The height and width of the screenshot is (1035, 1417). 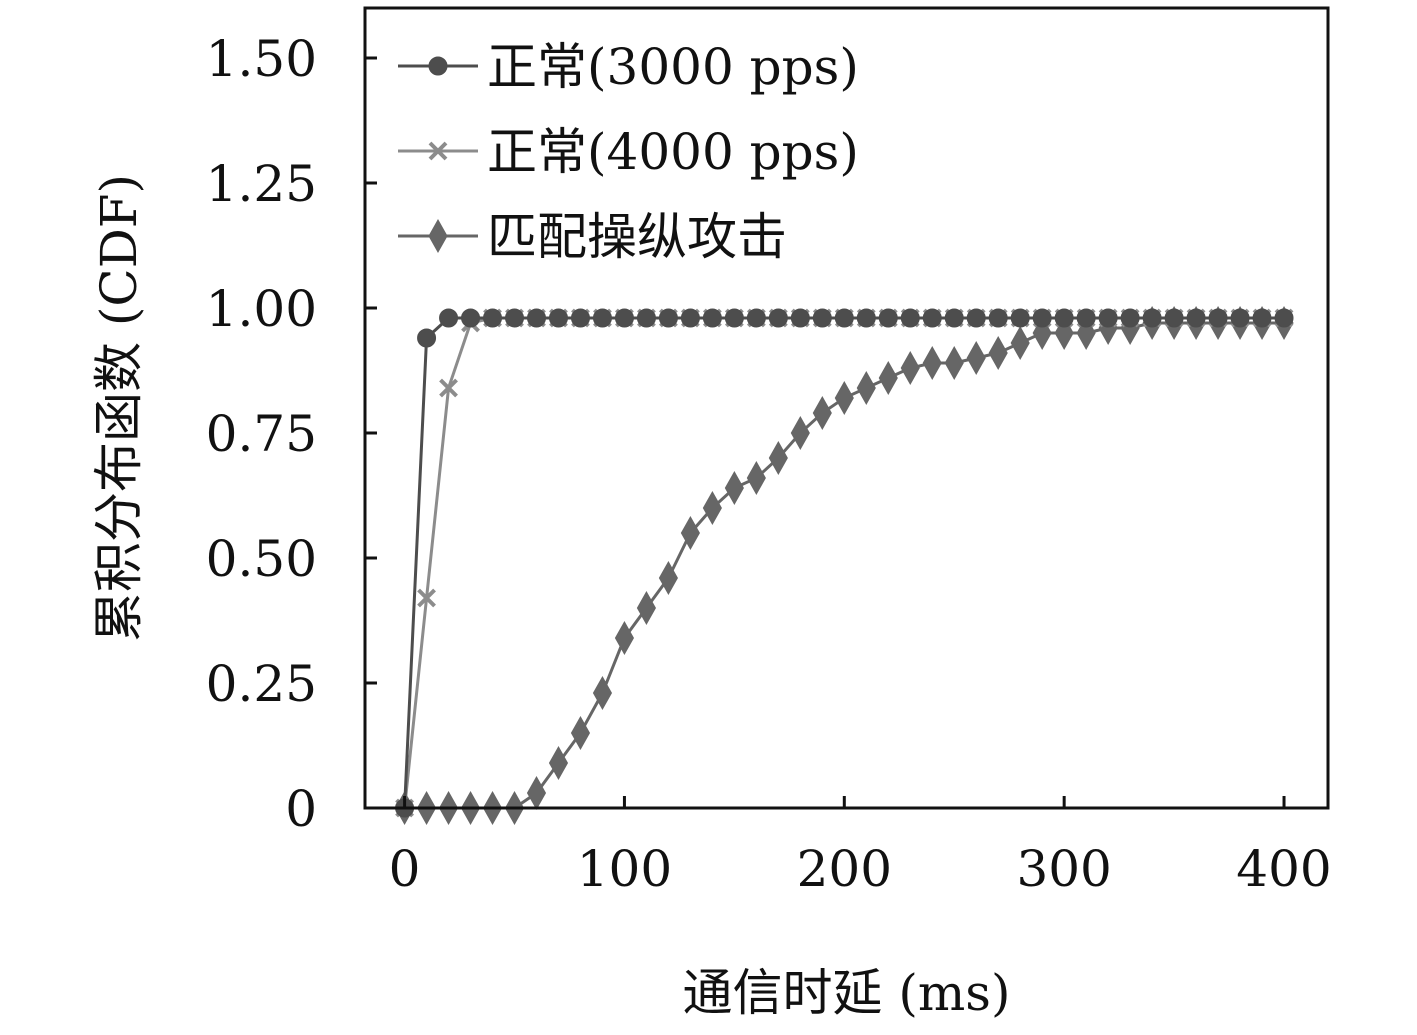 What do you see at coordinates (405, 869) in the screenshot?
I see `x-tick-label: 0` at bounding box center [405, 869].